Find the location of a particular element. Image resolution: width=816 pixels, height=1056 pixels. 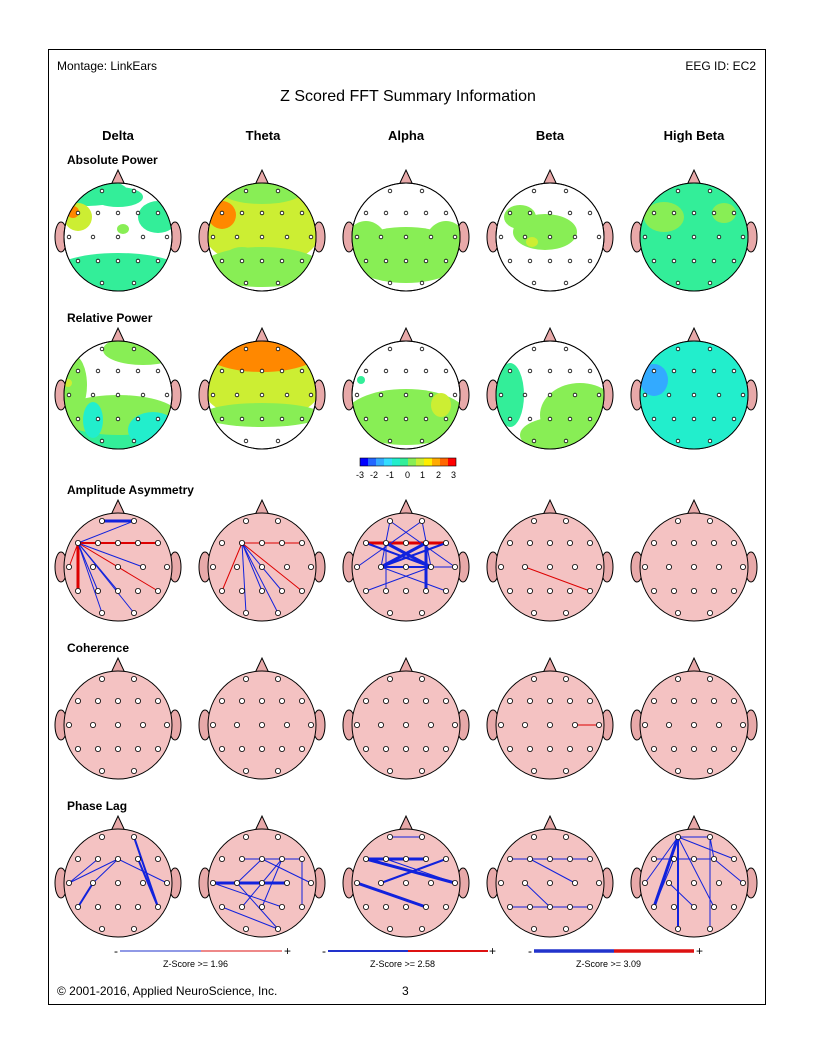

scalp-outline is located at coordinates (262, 237).